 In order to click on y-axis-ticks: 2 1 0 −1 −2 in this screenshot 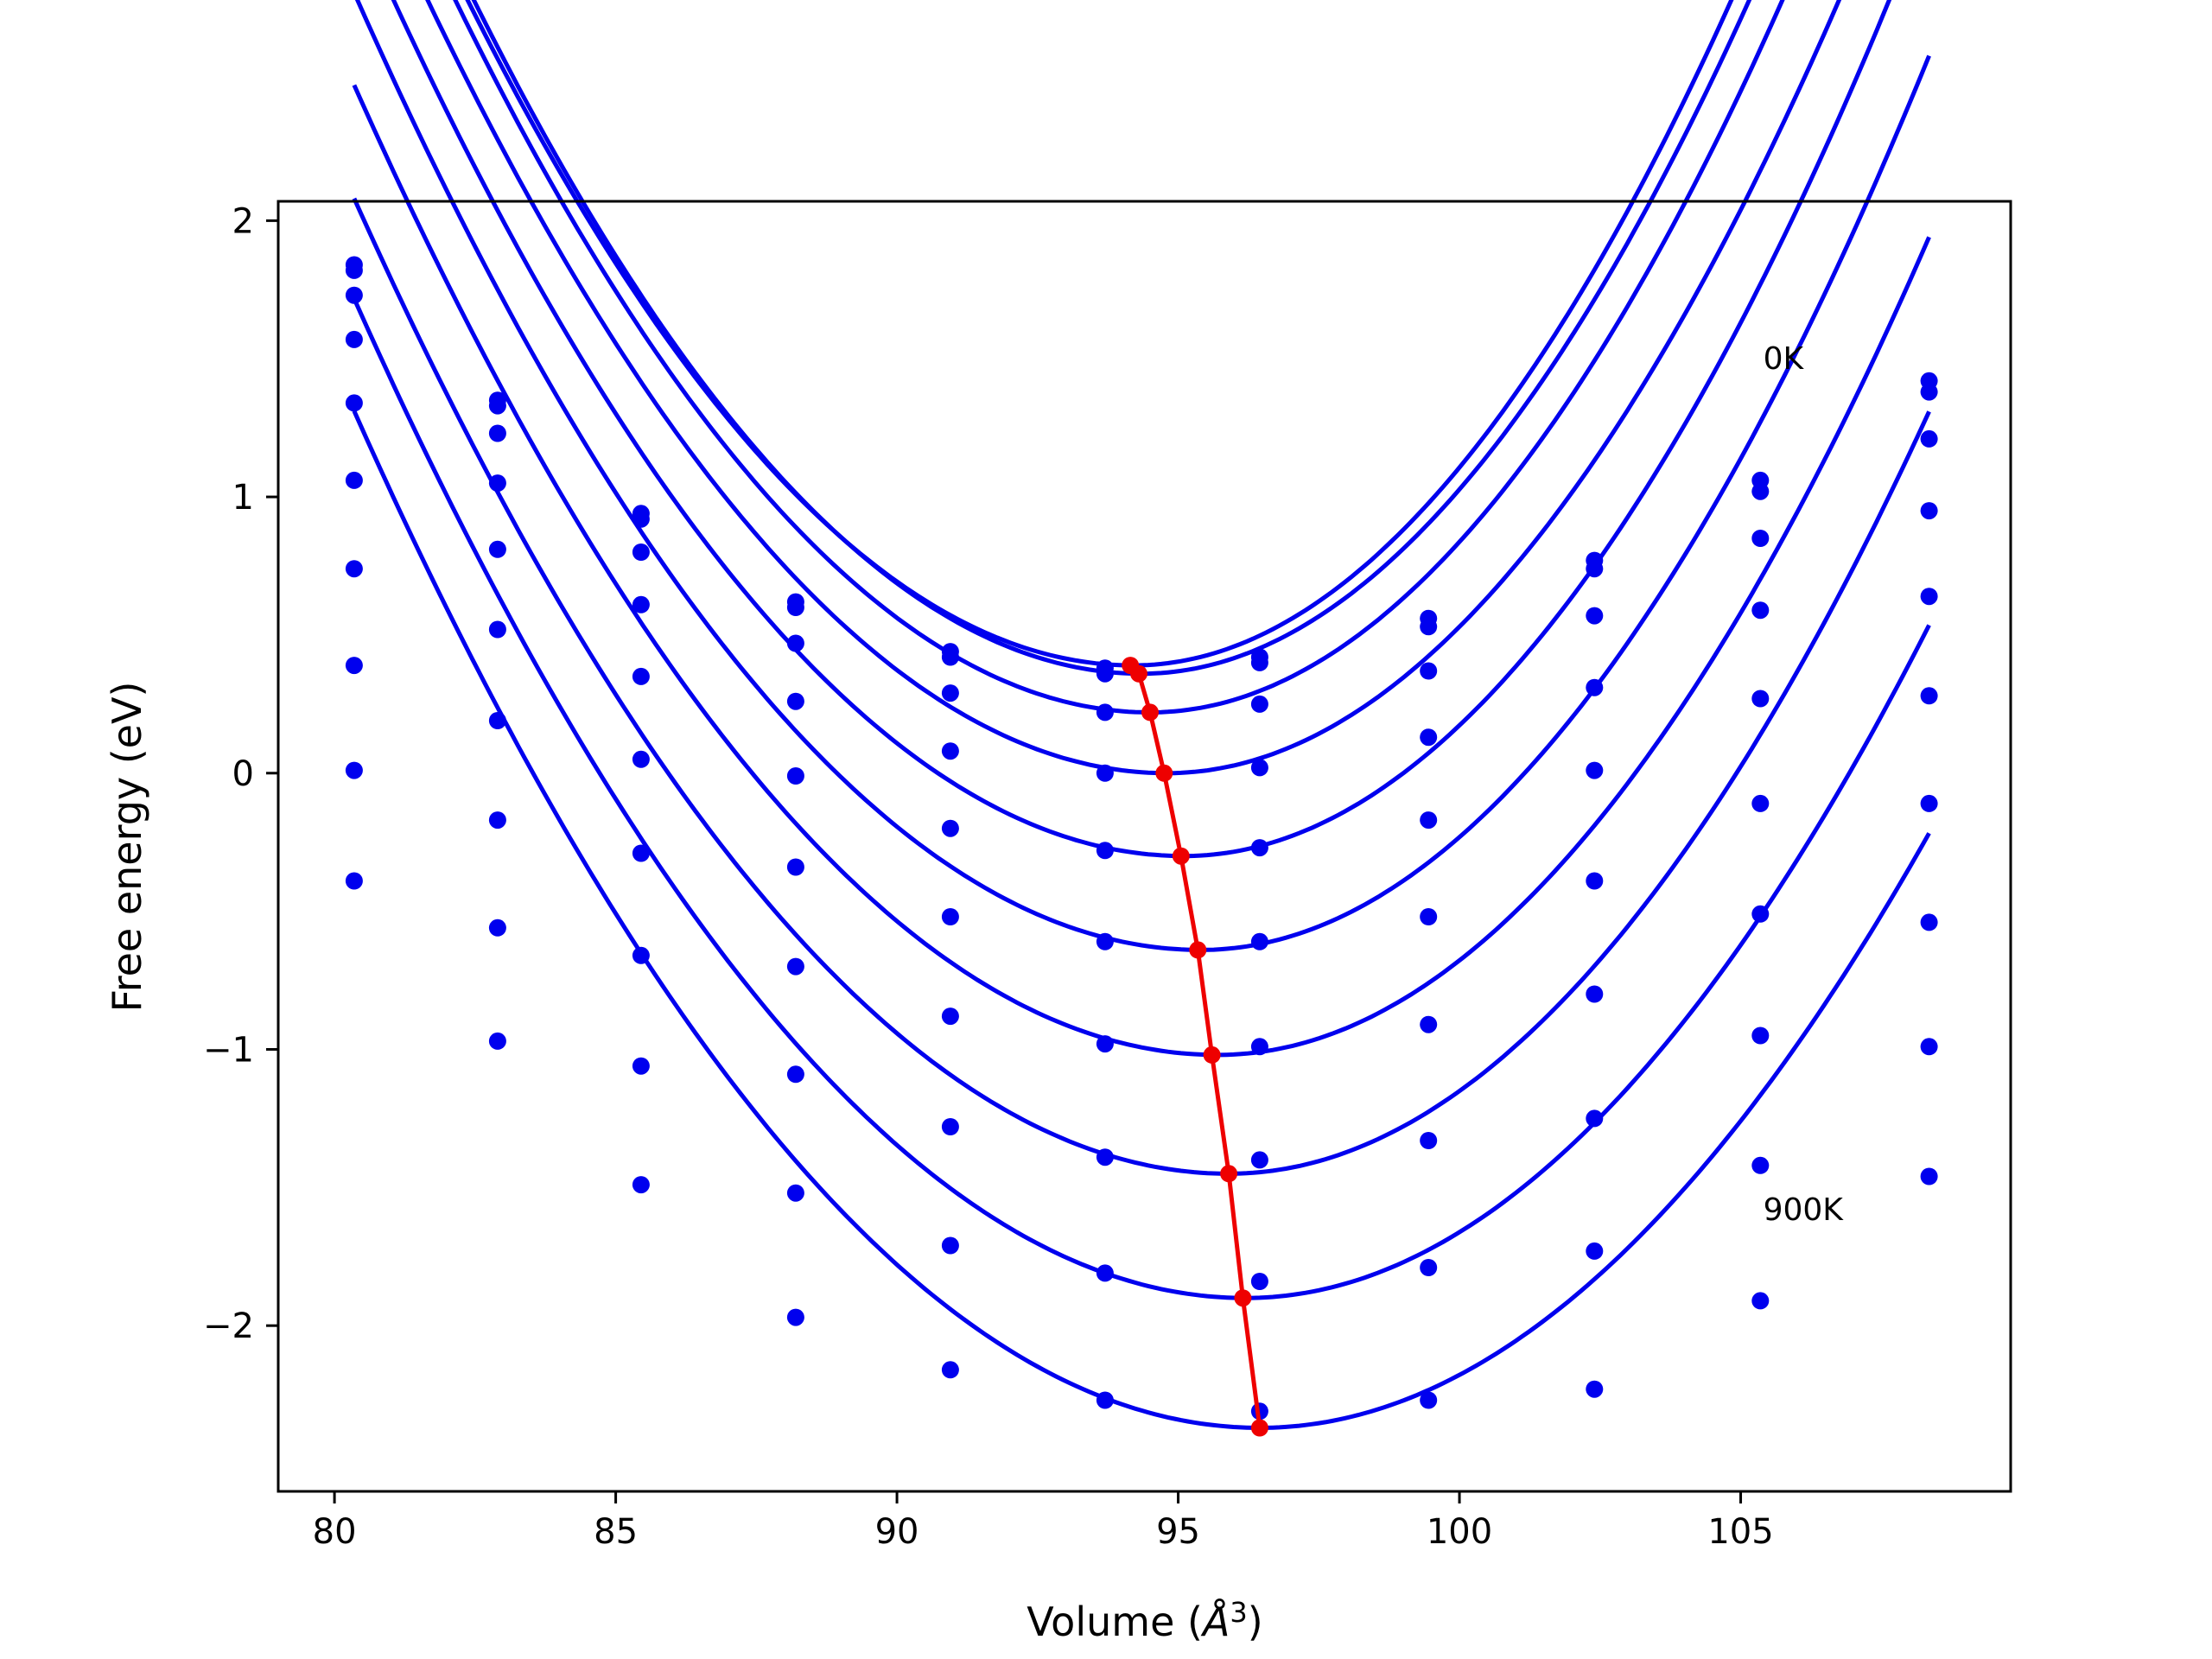, I will do `click(240, 773)`.